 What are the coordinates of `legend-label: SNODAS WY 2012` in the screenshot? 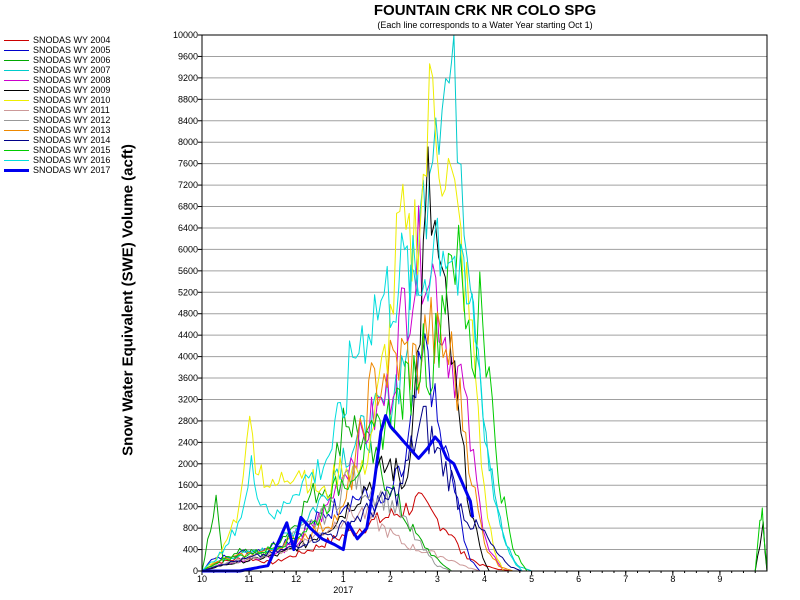 It's located at (72, 120).